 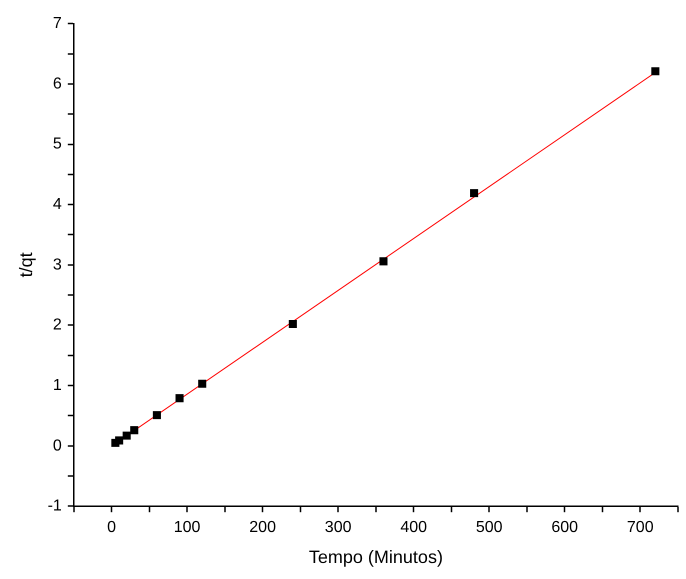 What do you see at coordinates (57, 445) in the screenshot?
I see `y-tick-label: 0` at bounding box center [57, 445].